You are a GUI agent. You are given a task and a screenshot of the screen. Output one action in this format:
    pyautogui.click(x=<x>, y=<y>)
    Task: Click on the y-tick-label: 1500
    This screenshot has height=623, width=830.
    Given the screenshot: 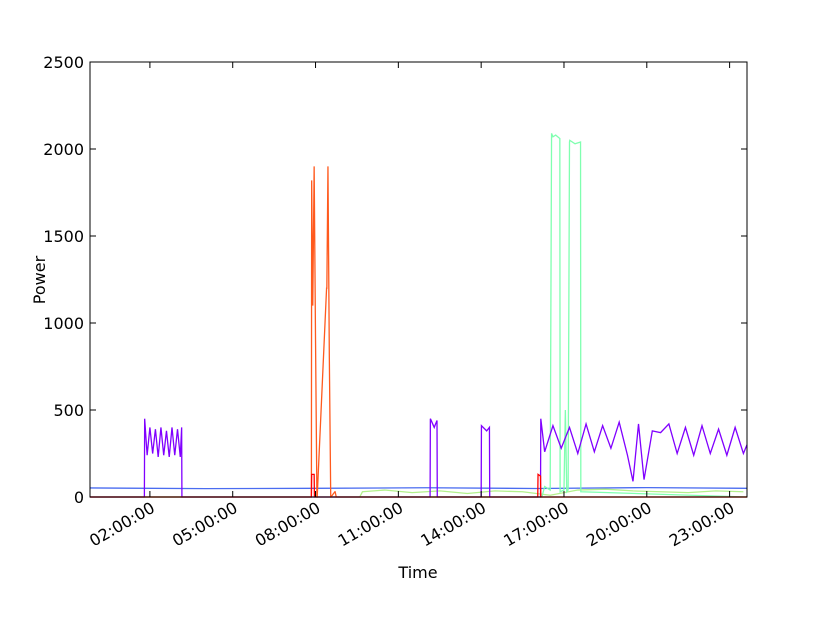 What is the action you would take?
    pyautogui.click(x=63, y=236)
    